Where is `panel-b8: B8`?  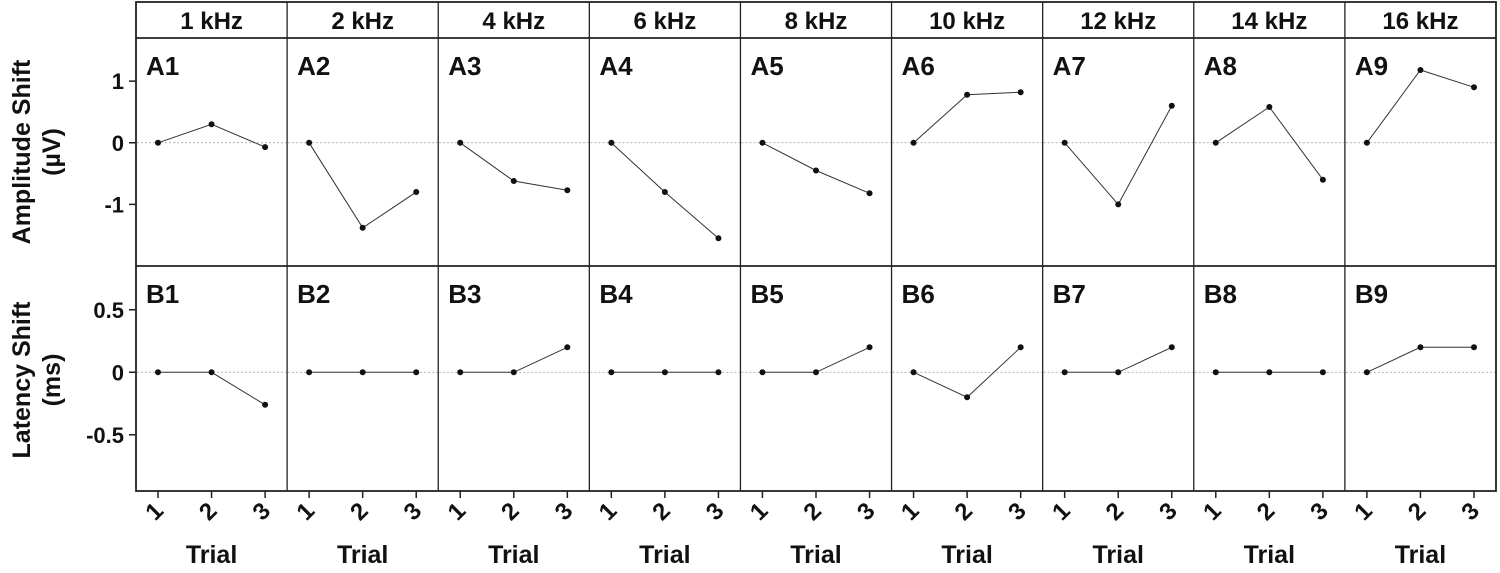
panel-b8: B8 is located at coordinates (1269, 327).